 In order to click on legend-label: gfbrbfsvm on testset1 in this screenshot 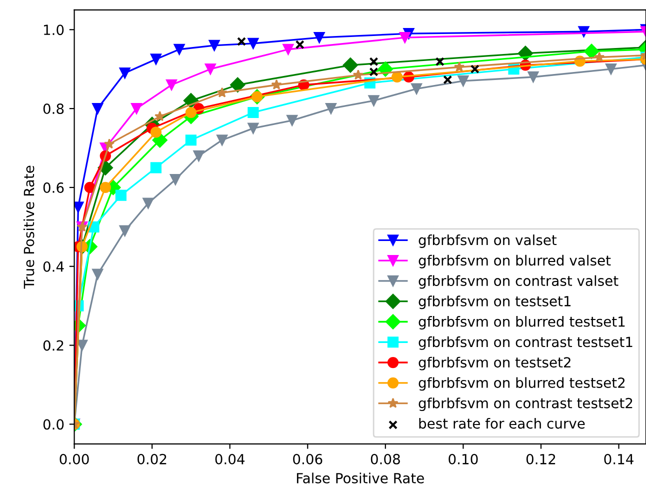, I will do `click(494, 303)`.